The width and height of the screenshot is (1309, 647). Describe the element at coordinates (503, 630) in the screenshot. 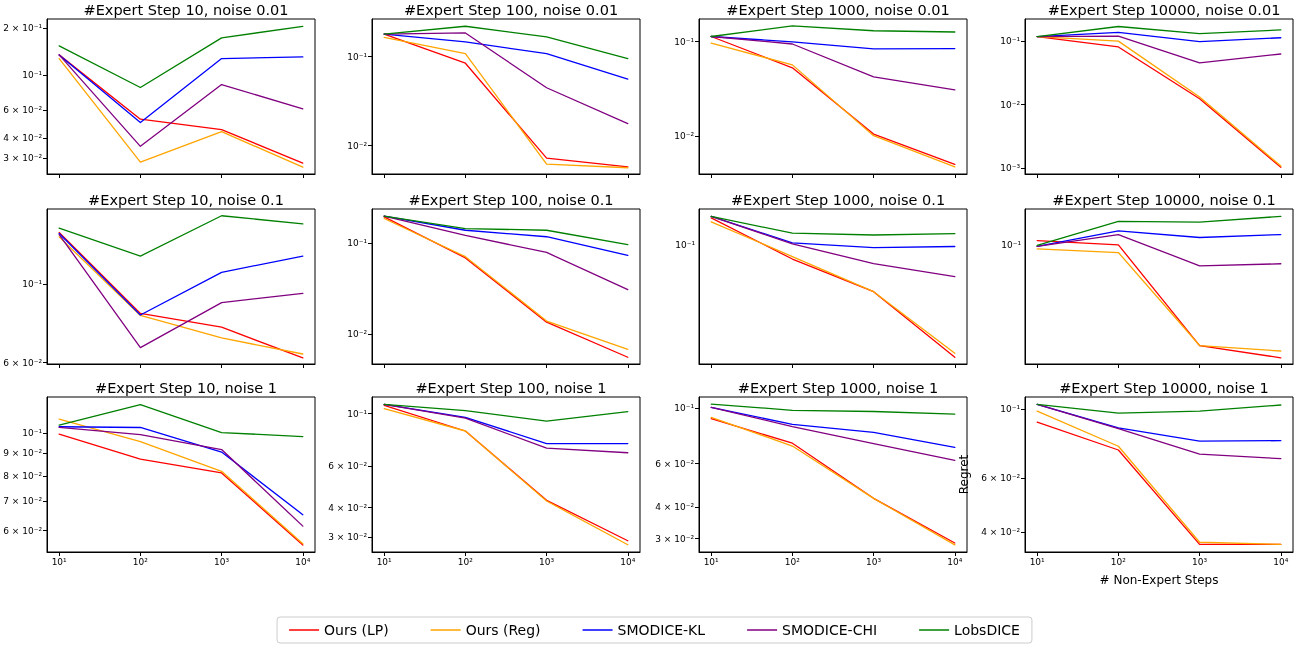

I see `legend-label: Ours (Reg)` at that location.